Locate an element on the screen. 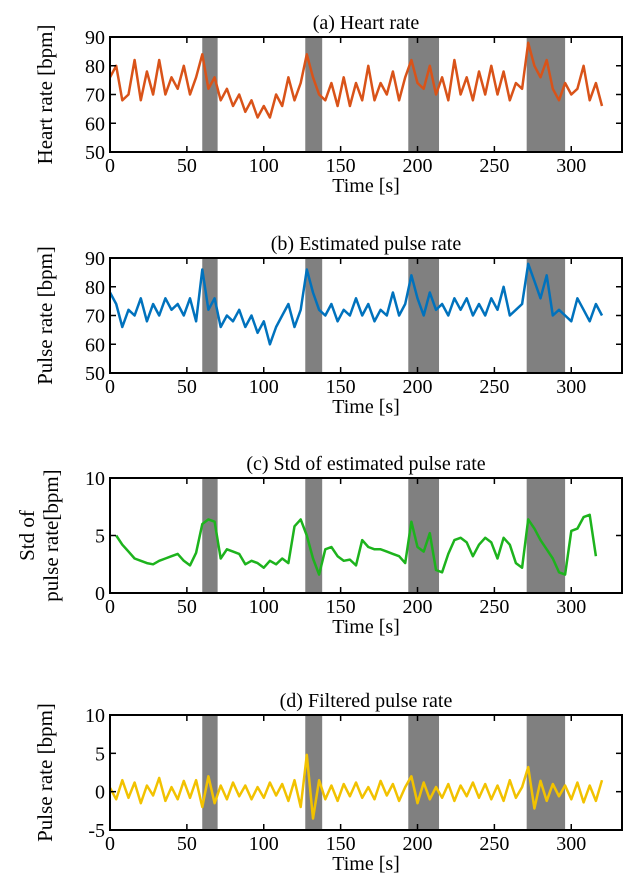 The image size is (630, 879). y-axis-label: Heart rate [bpm] is located at coordinates (45, 95).